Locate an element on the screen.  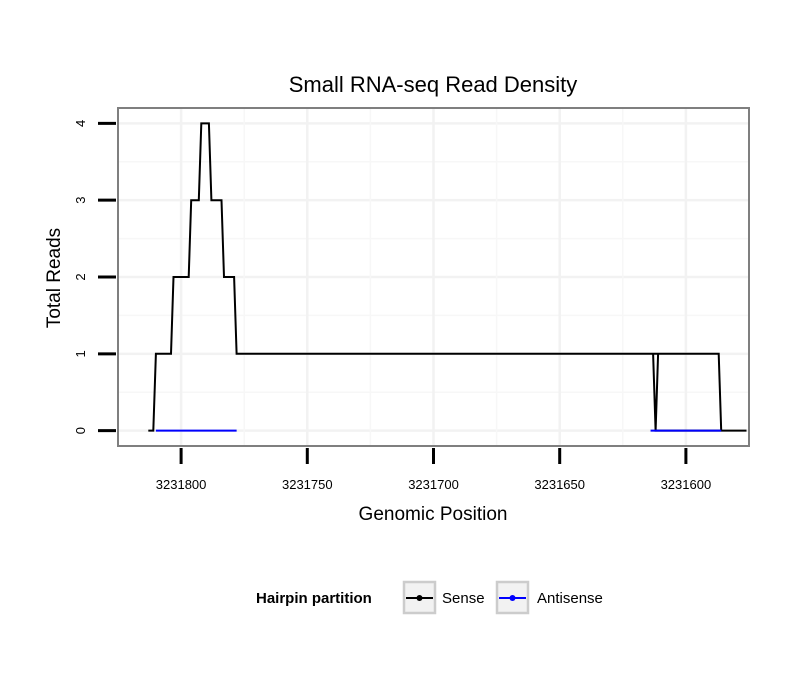
legend-label-antisense: Antisense is located at coordinates (570, 598).